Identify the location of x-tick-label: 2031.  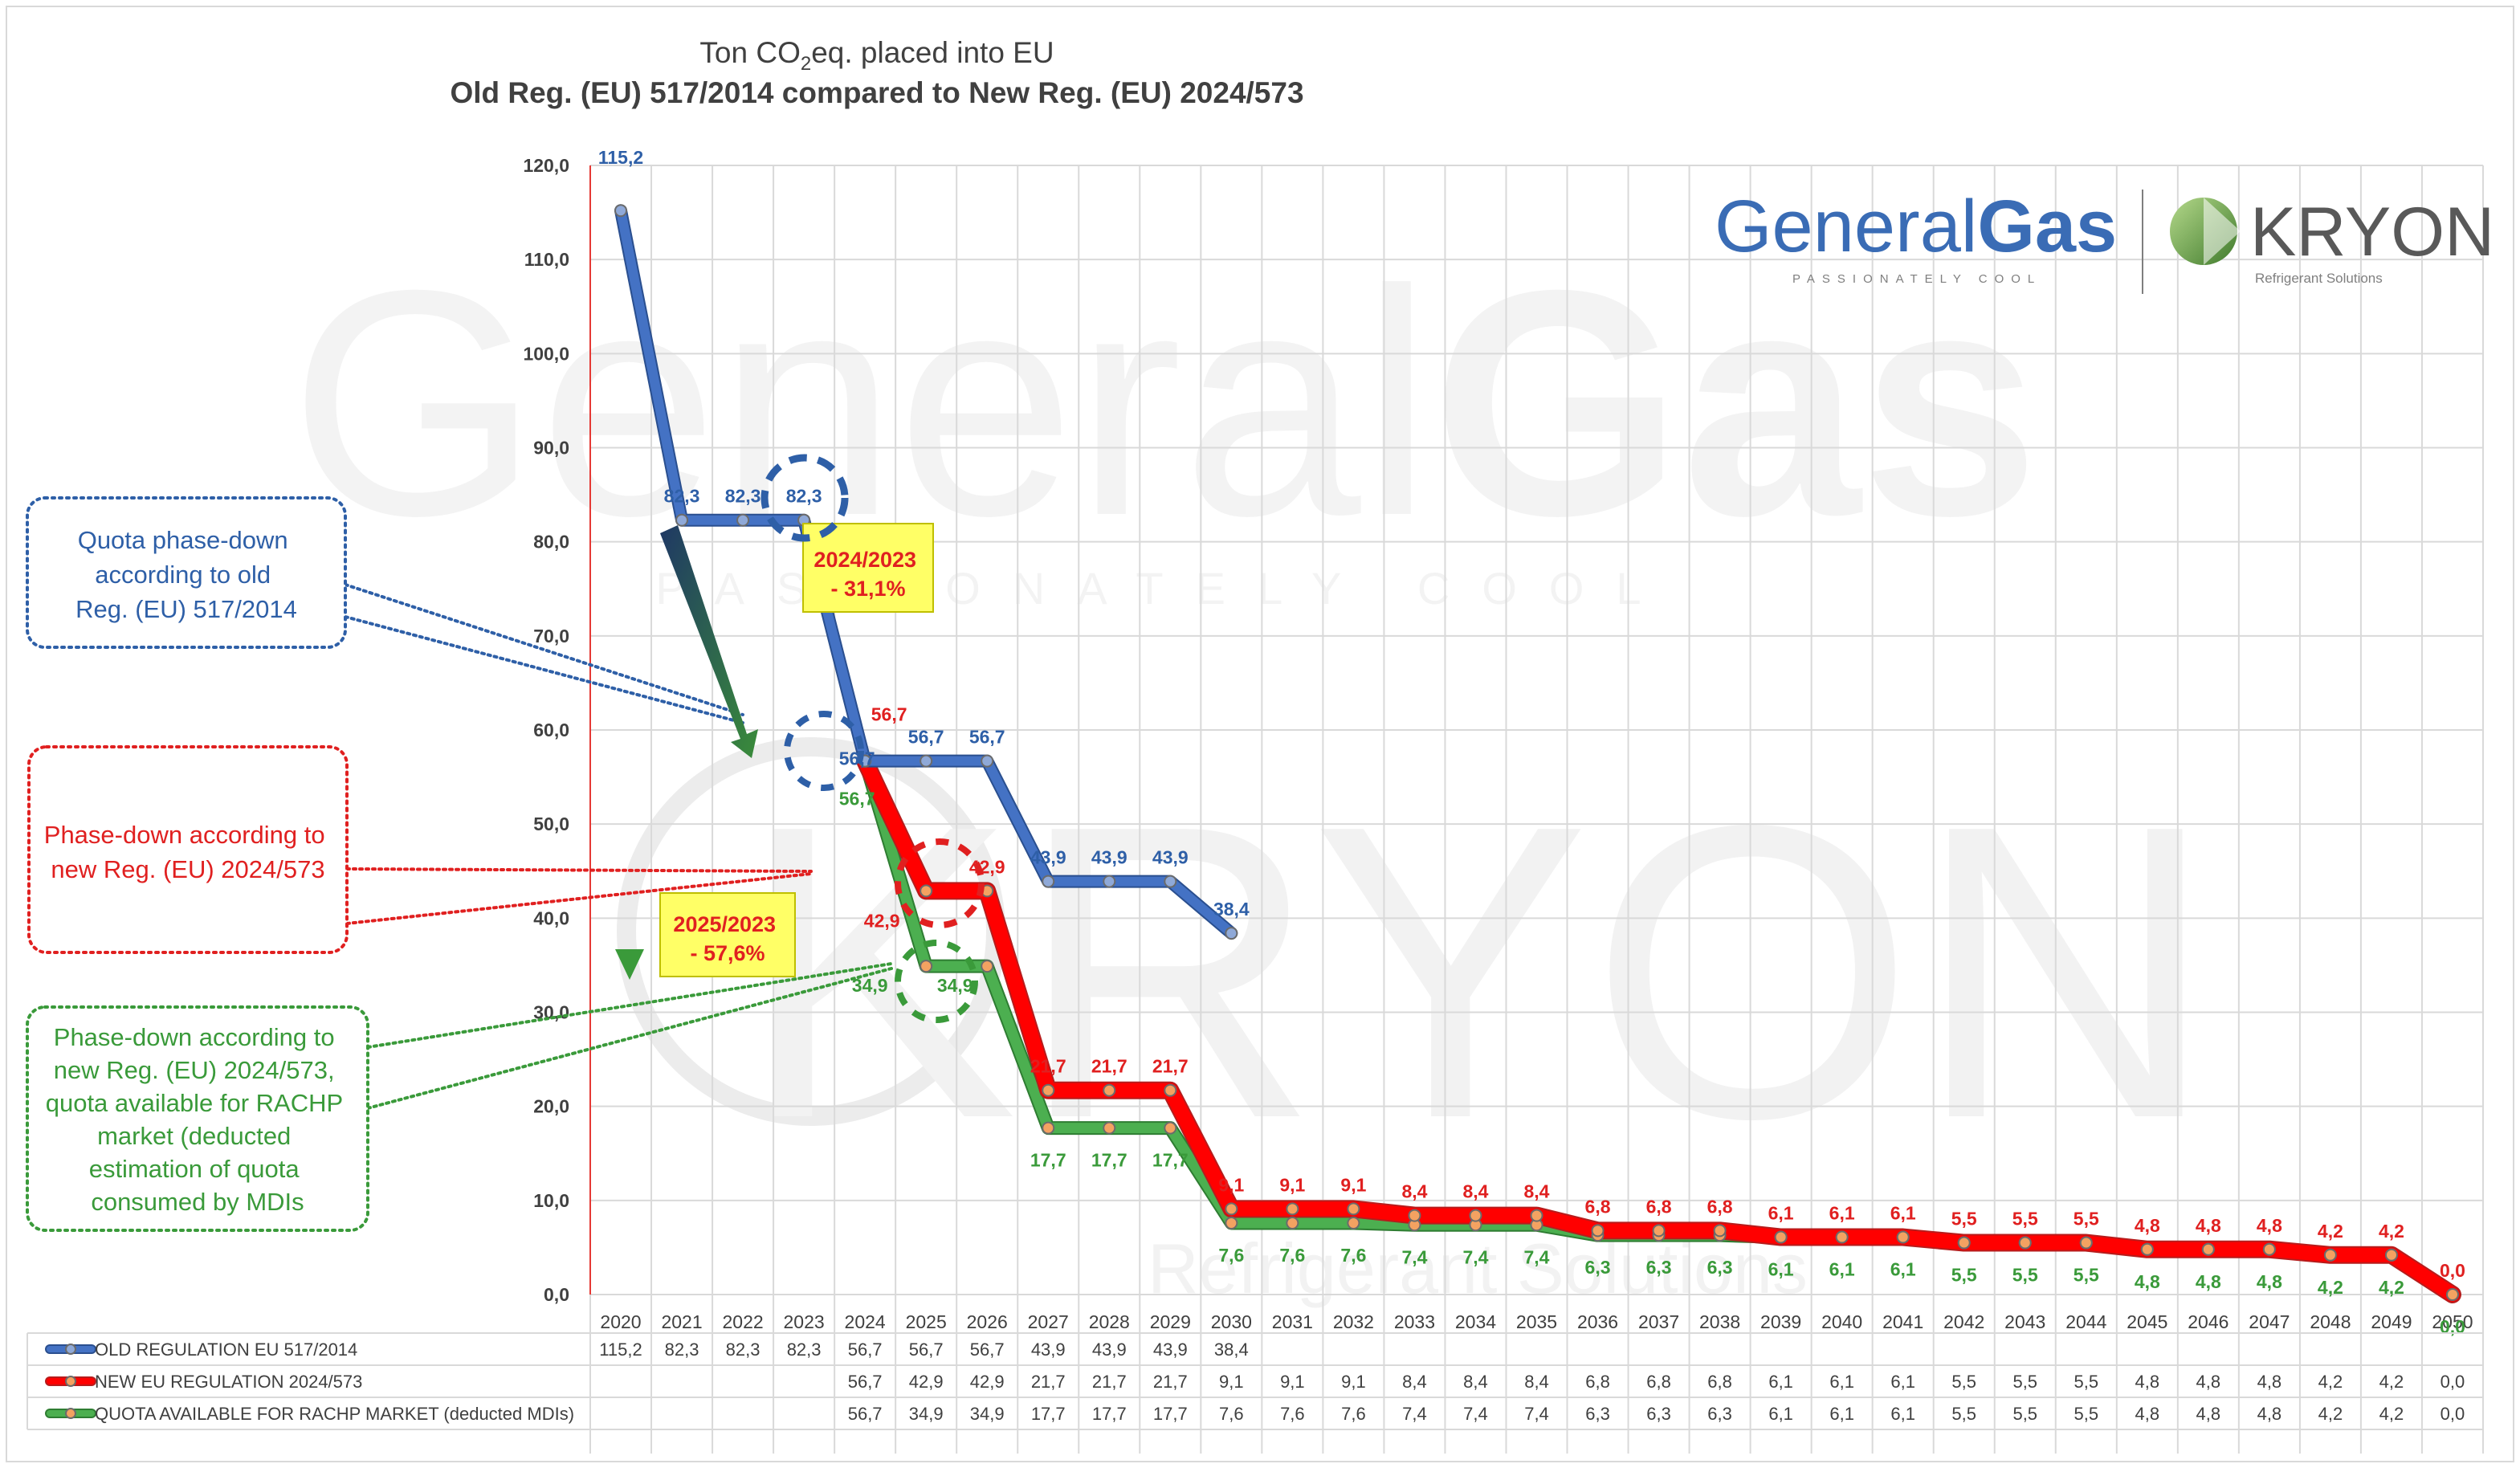
(1292, 1322).